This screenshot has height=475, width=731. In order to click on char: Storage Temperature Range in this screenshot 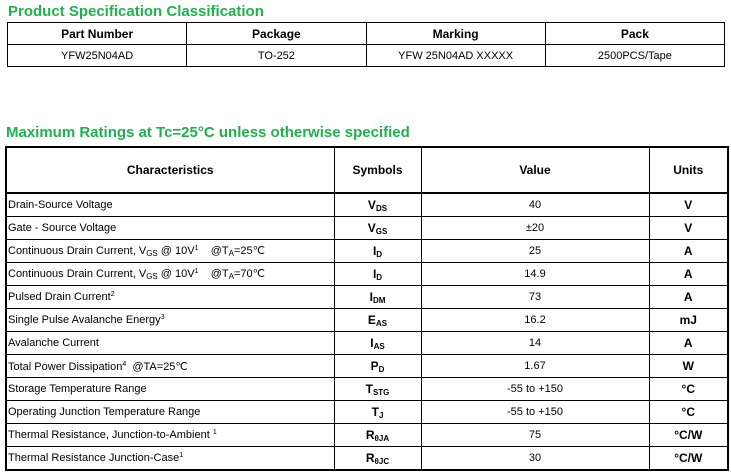, I will do `click(77, 389)`.